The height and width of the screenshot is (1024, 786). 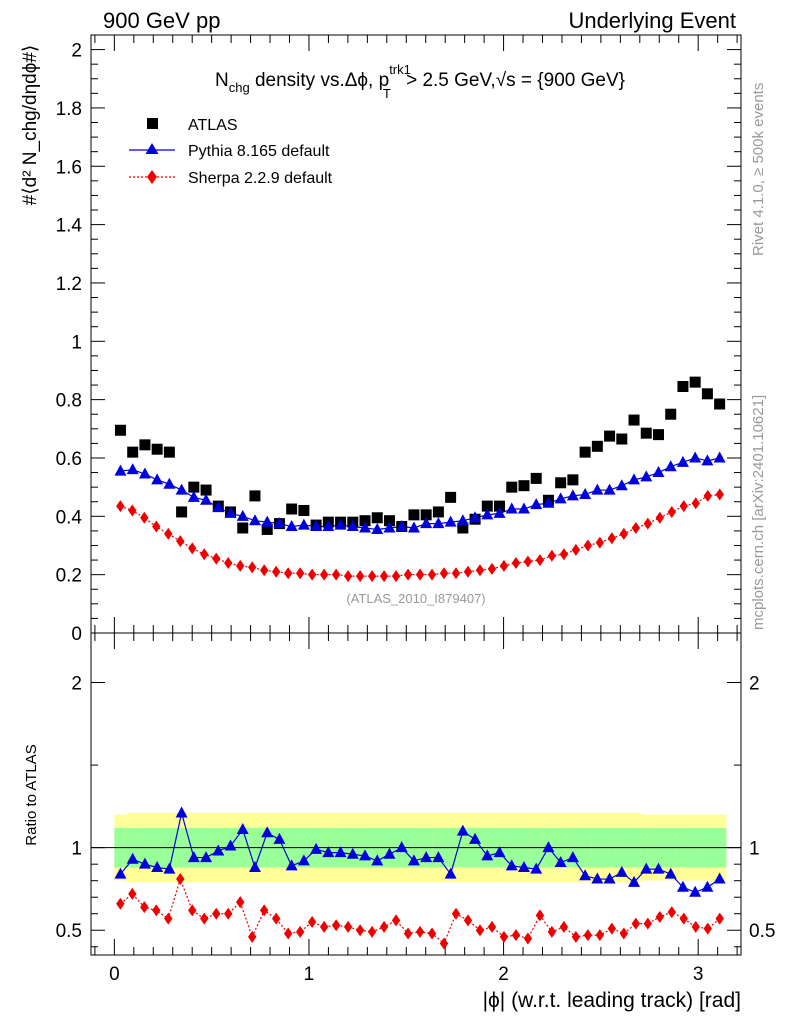 I want to click on analysis-watermark: (ATLAS_2010_I879407), so click(x=415, y=598).